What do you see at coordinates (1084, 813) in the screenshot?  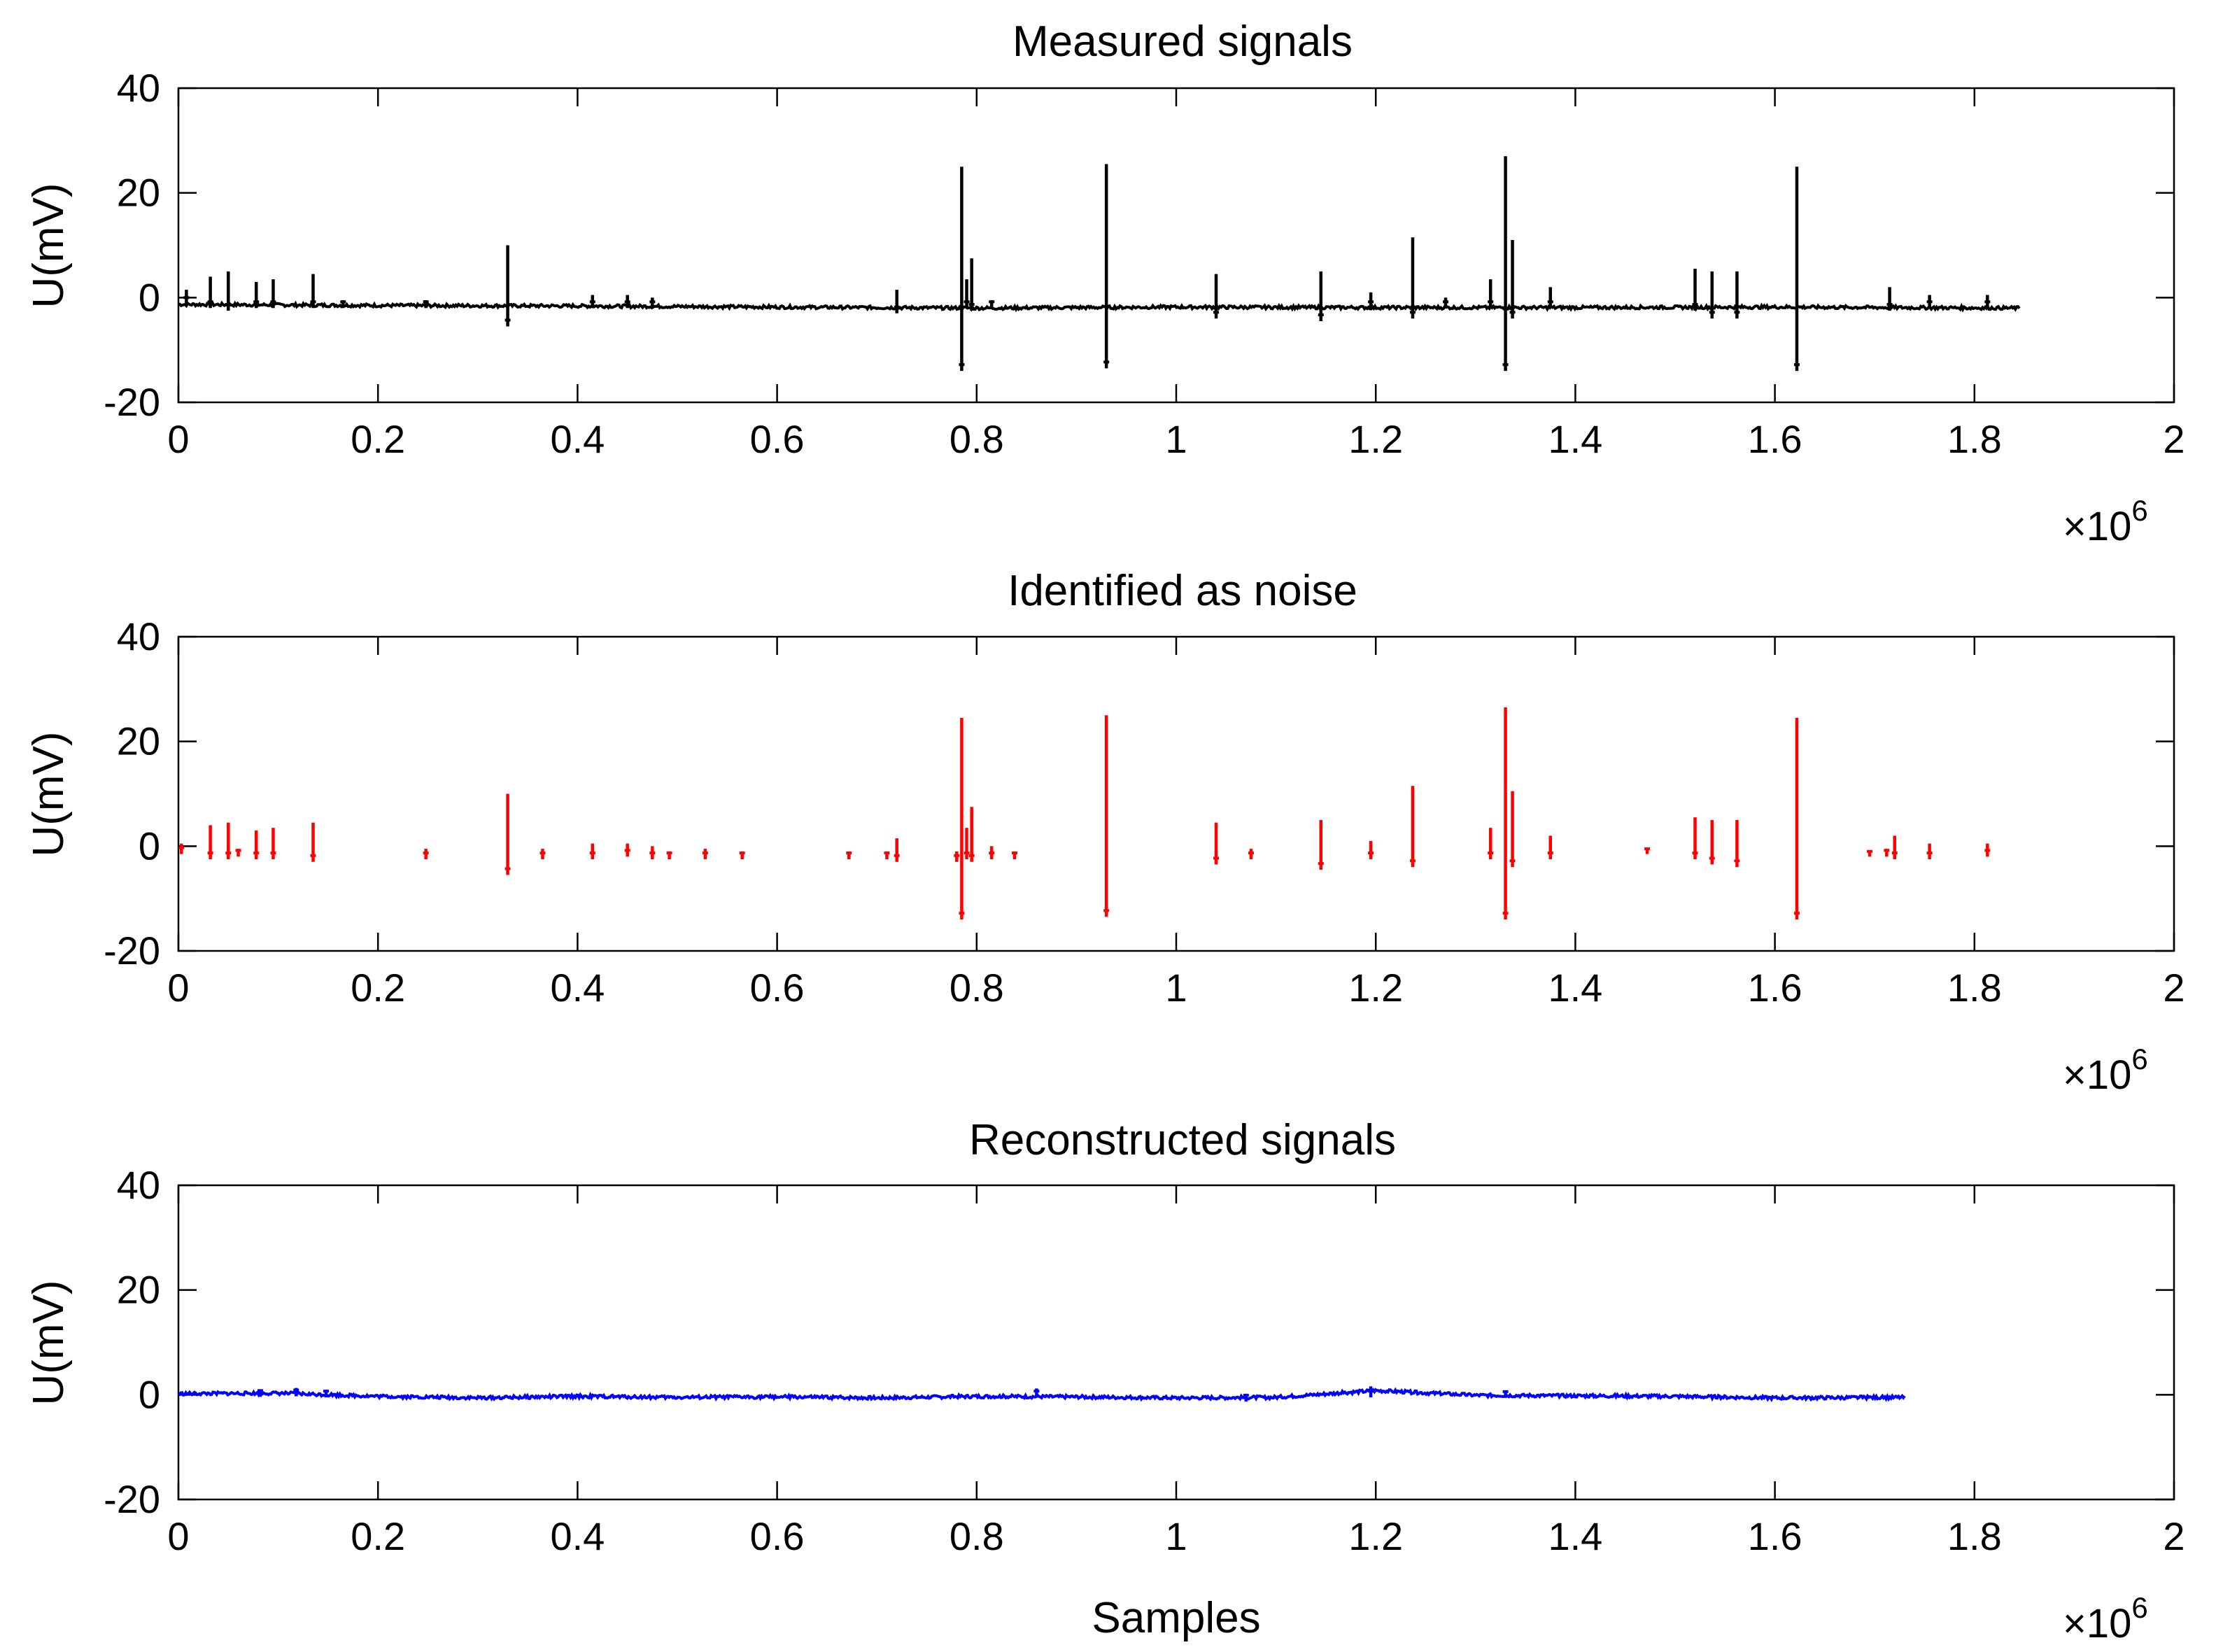 I see `noise-trace` at bounding box center [1084, 813].